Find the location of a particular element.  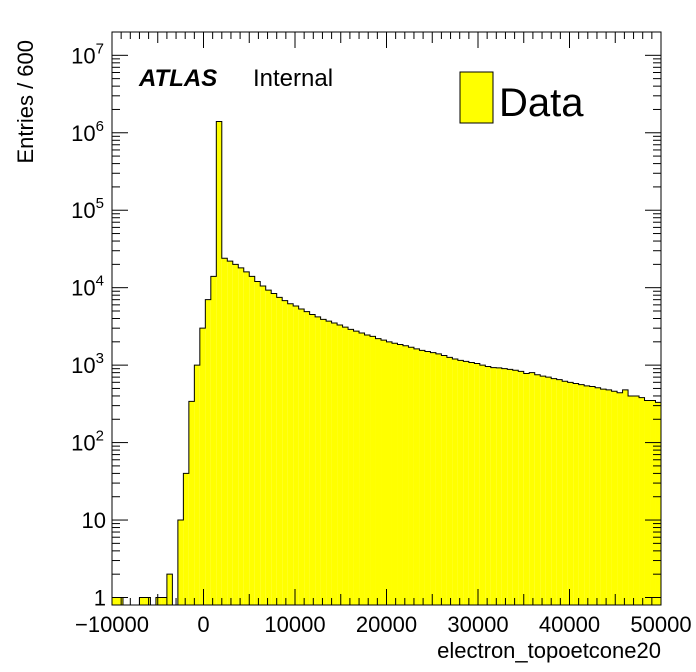

x-tick-labels: −10000 0 10000 20000 30000 40000 50000 is located at coordinates (383, 624).